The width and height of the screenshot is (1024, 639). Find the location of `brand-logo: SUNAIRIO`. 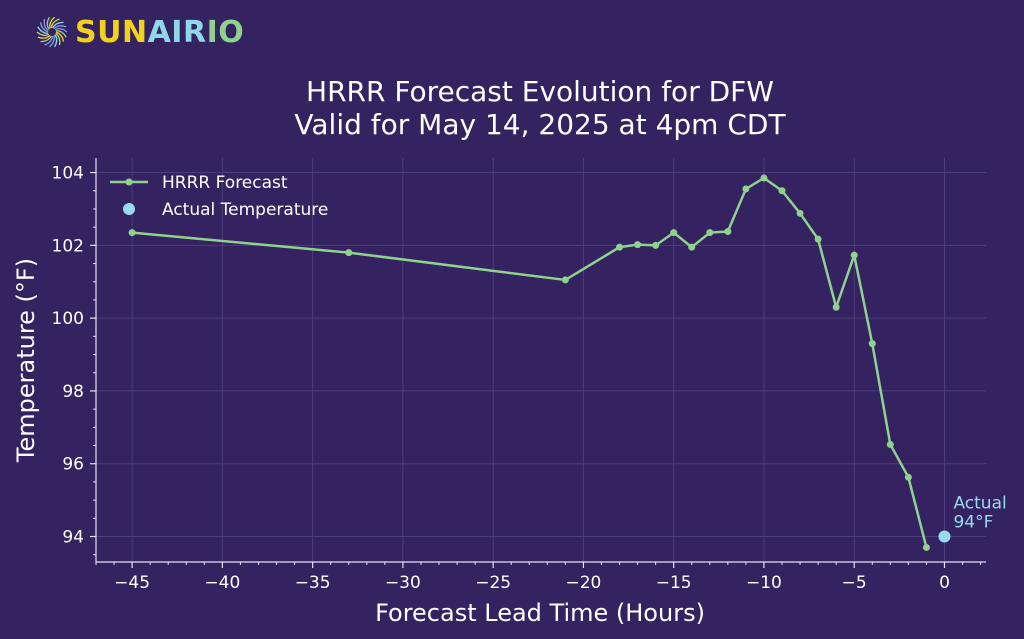

brand-logo: SUNAIRIO is located at coordinates (140, 32).